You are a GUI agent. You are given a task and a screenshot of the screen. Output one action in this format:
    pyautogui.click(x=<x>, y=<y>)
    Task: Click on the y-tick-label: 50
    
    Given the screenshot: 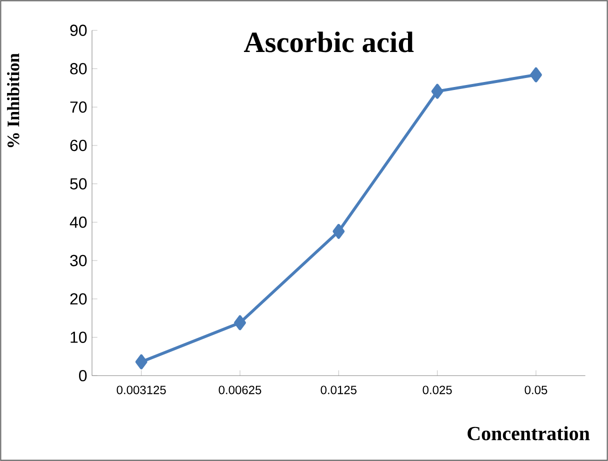 What is the action you would take?
    pyautogui.click(x=78, y=184)
    